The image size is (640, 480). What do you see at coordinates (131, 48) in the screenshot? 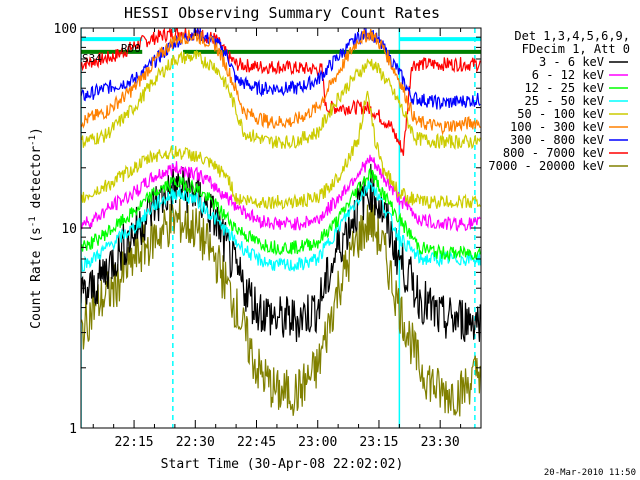
I see `annotation-rd0: RD0` at bounding box center [131, 48].